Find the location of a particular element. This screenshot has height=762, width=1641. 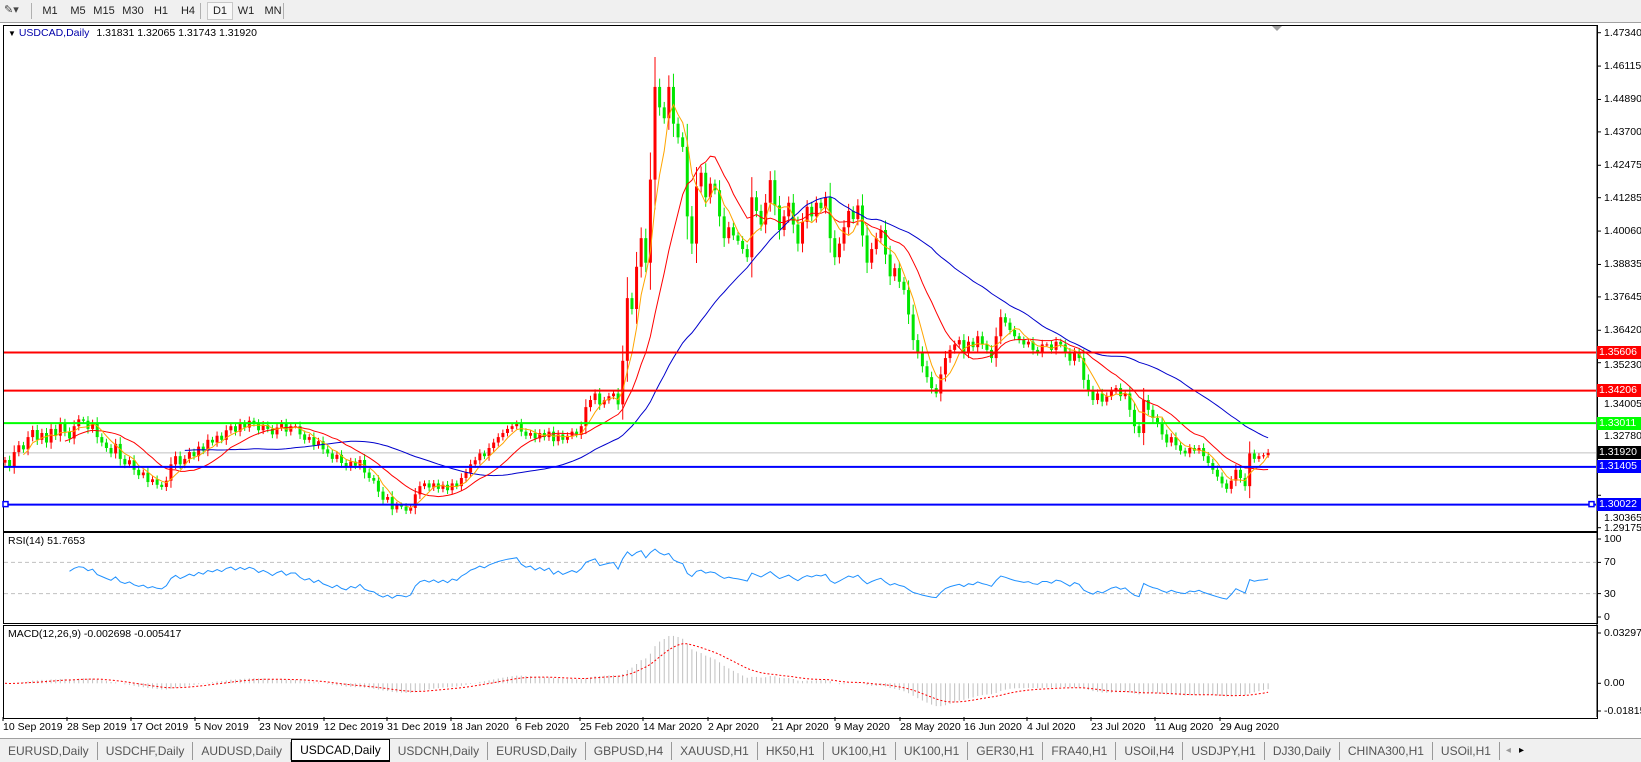

chart-tab: HK50,H1 is located at coordinates (791, 750).